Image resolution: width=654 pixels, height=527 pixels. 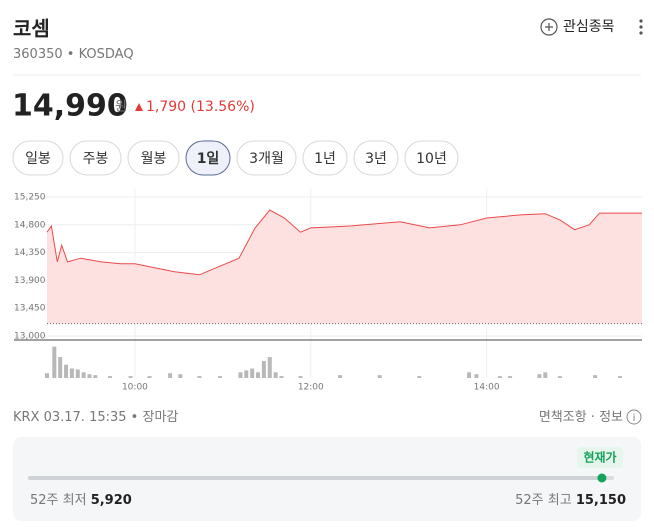 I want to click on y-tick-label: 13,900, so click(x=30, y=281).